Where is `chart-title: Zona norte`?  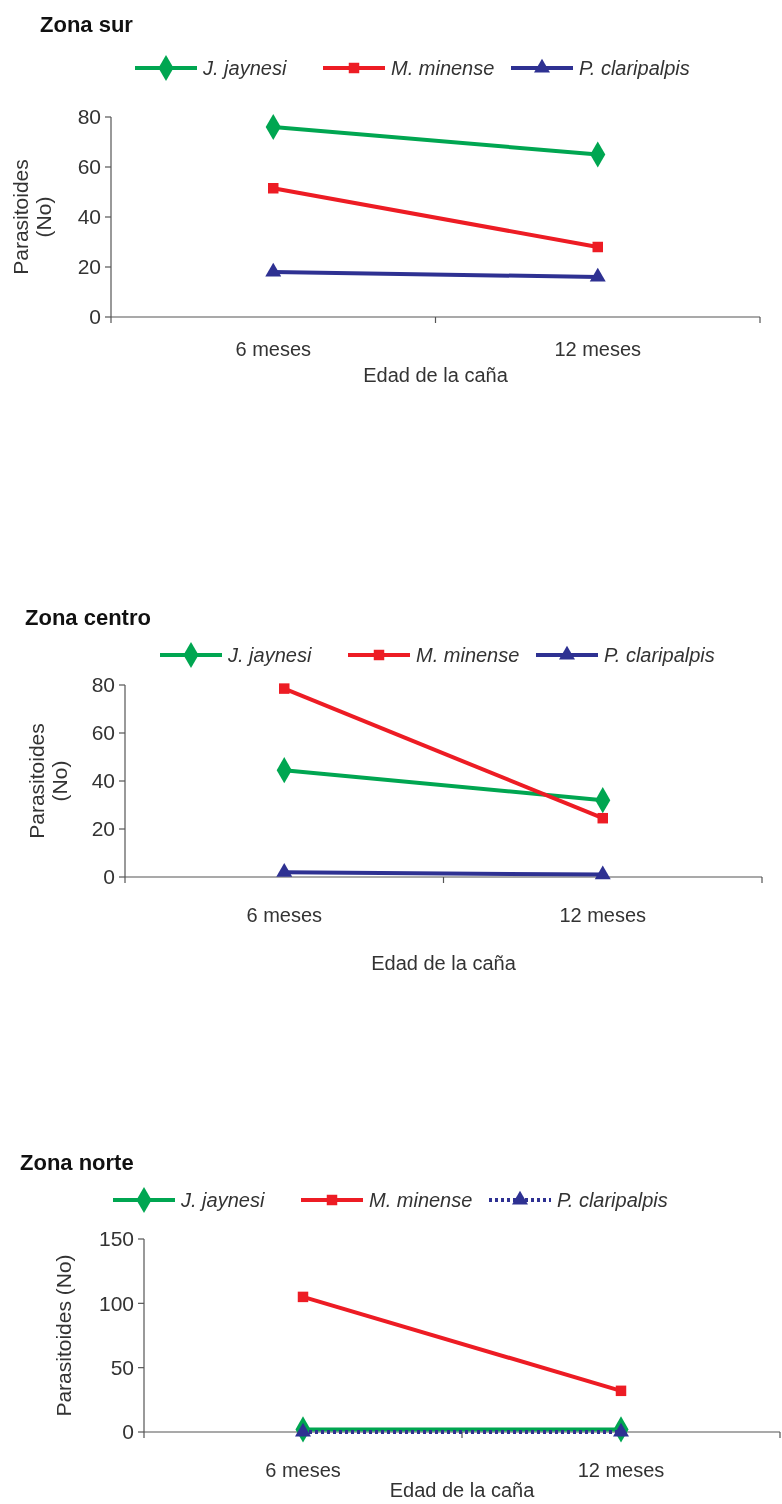
chart-title: Zona norte is located at coordinates (77, 1162).